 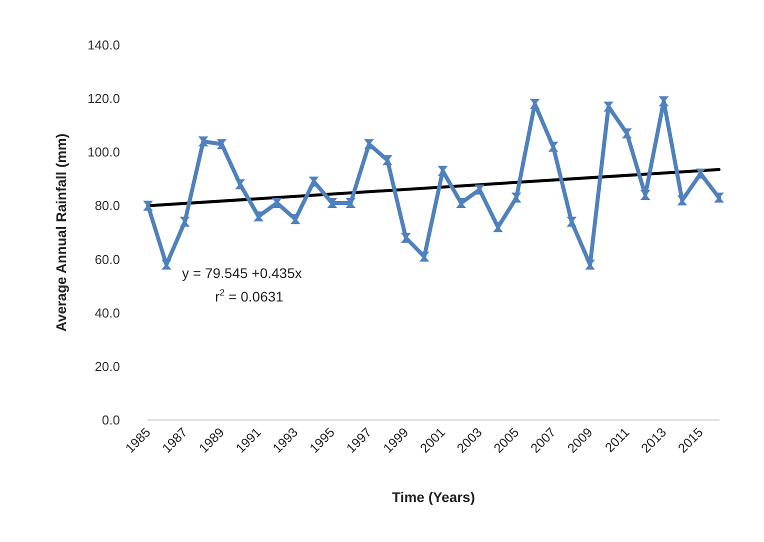 What do you see at coordinates (107, 312) in the screenshot?
I see `y-tick-label: 40.0` at bounding box center [107, 312].